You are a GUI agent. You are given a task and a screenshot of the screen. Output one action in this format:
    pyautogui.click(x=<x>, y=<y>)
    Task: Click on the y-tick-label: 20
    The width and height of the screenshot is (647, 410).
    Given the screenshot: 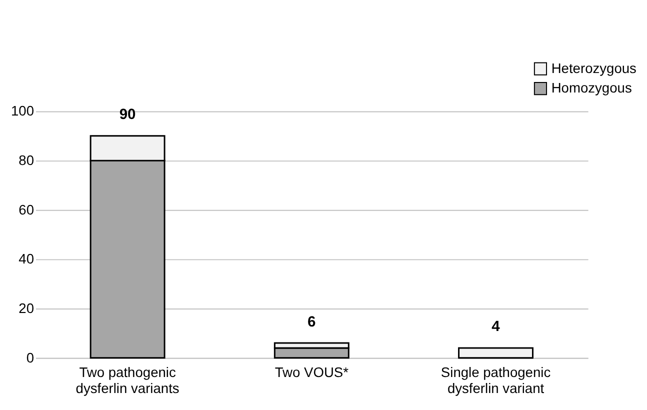 What is the action you would take?
    pyautogui.click(x=26, y=308)
    